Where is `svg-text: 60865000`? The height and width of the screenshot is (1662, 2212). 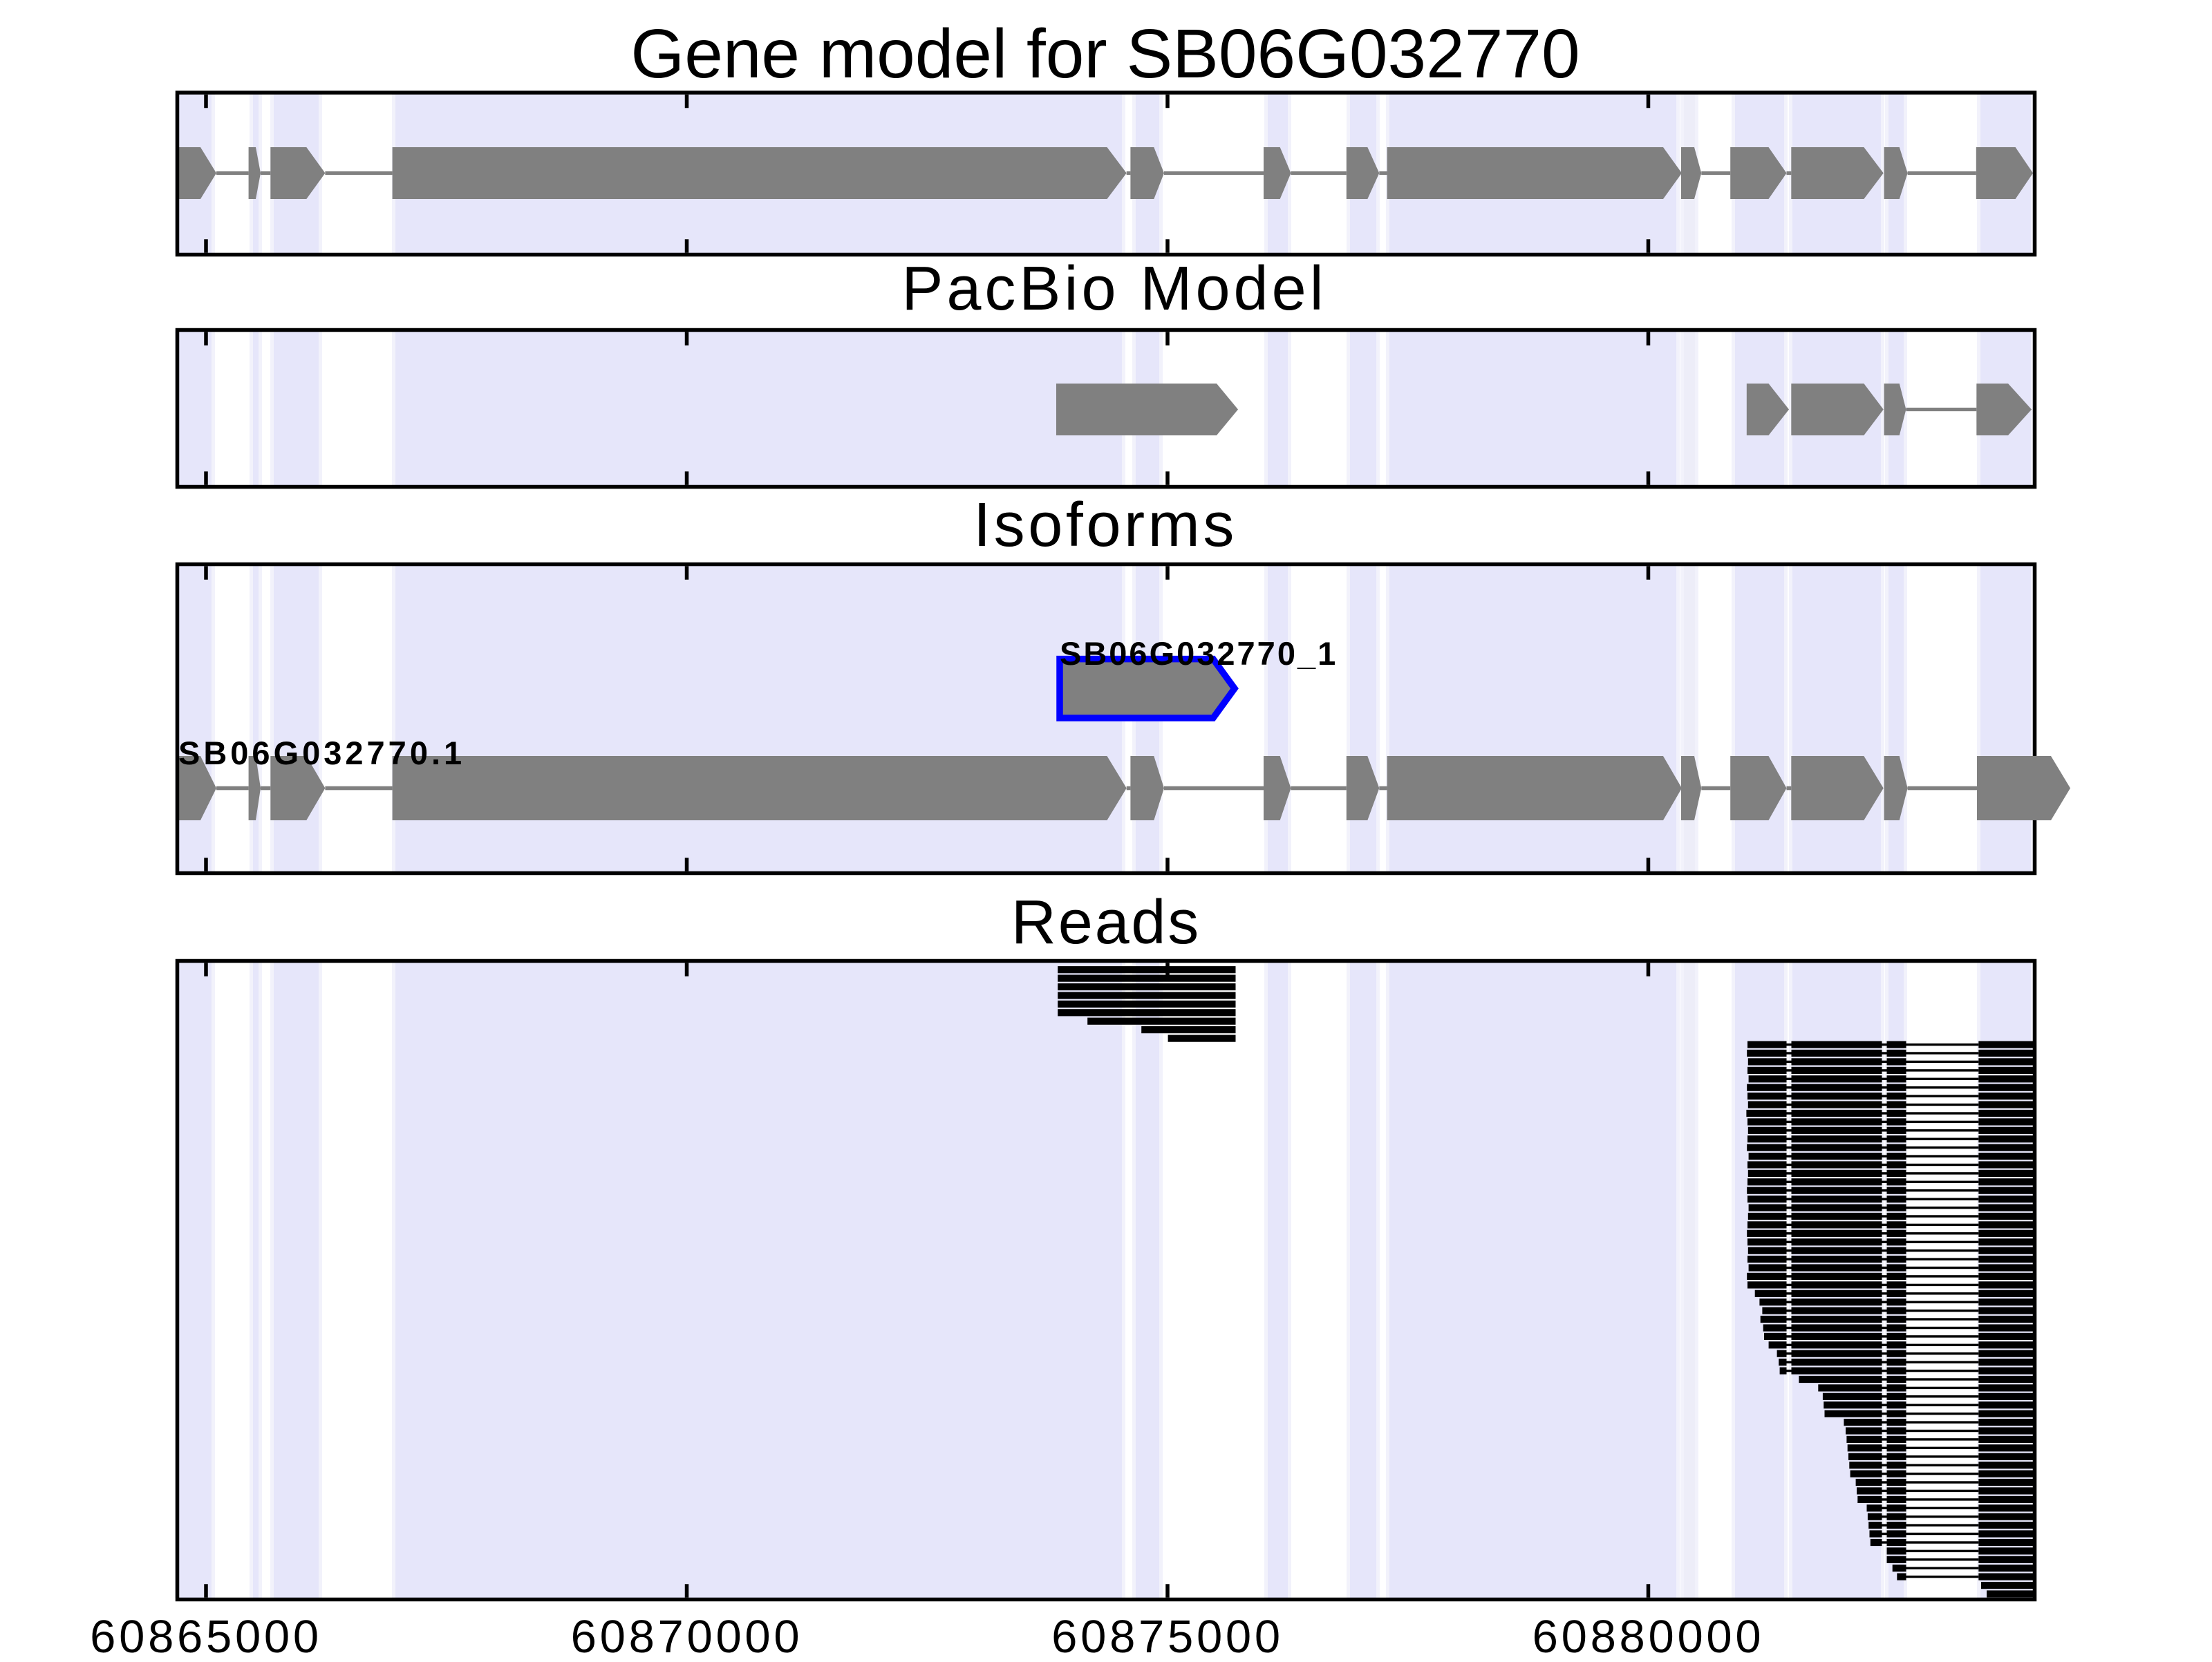
svg-text: 60865000 is located at coordinates (206, 1635).